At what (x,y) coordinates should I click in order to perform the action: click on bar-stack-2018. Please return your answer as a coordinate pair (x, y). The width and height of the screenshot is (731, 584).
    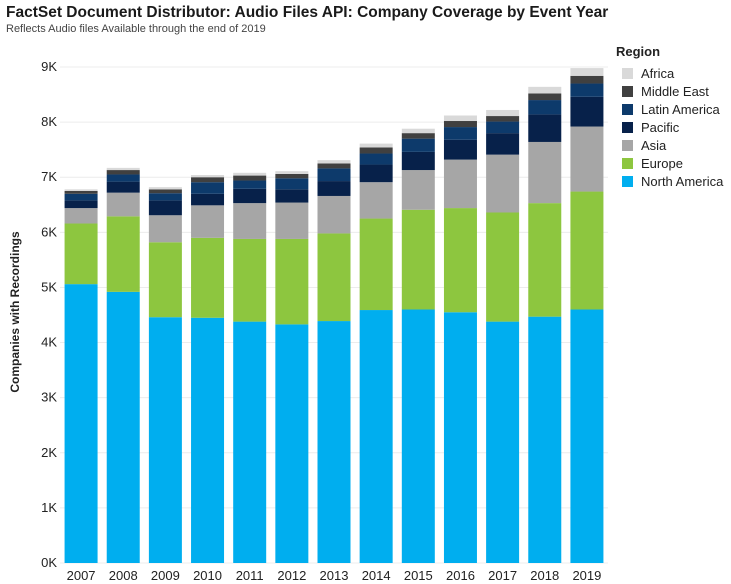
    Looking at the image, I should click on (545, 324).